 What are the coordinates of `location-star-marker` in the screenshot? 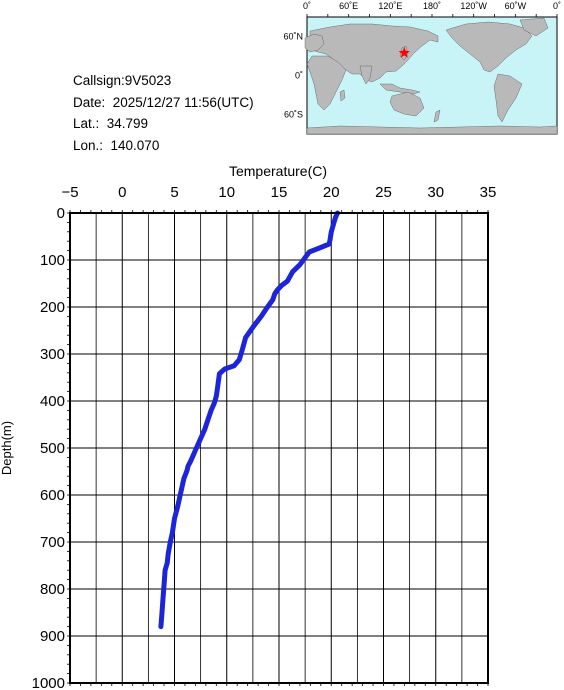 It's located at (404, 52).